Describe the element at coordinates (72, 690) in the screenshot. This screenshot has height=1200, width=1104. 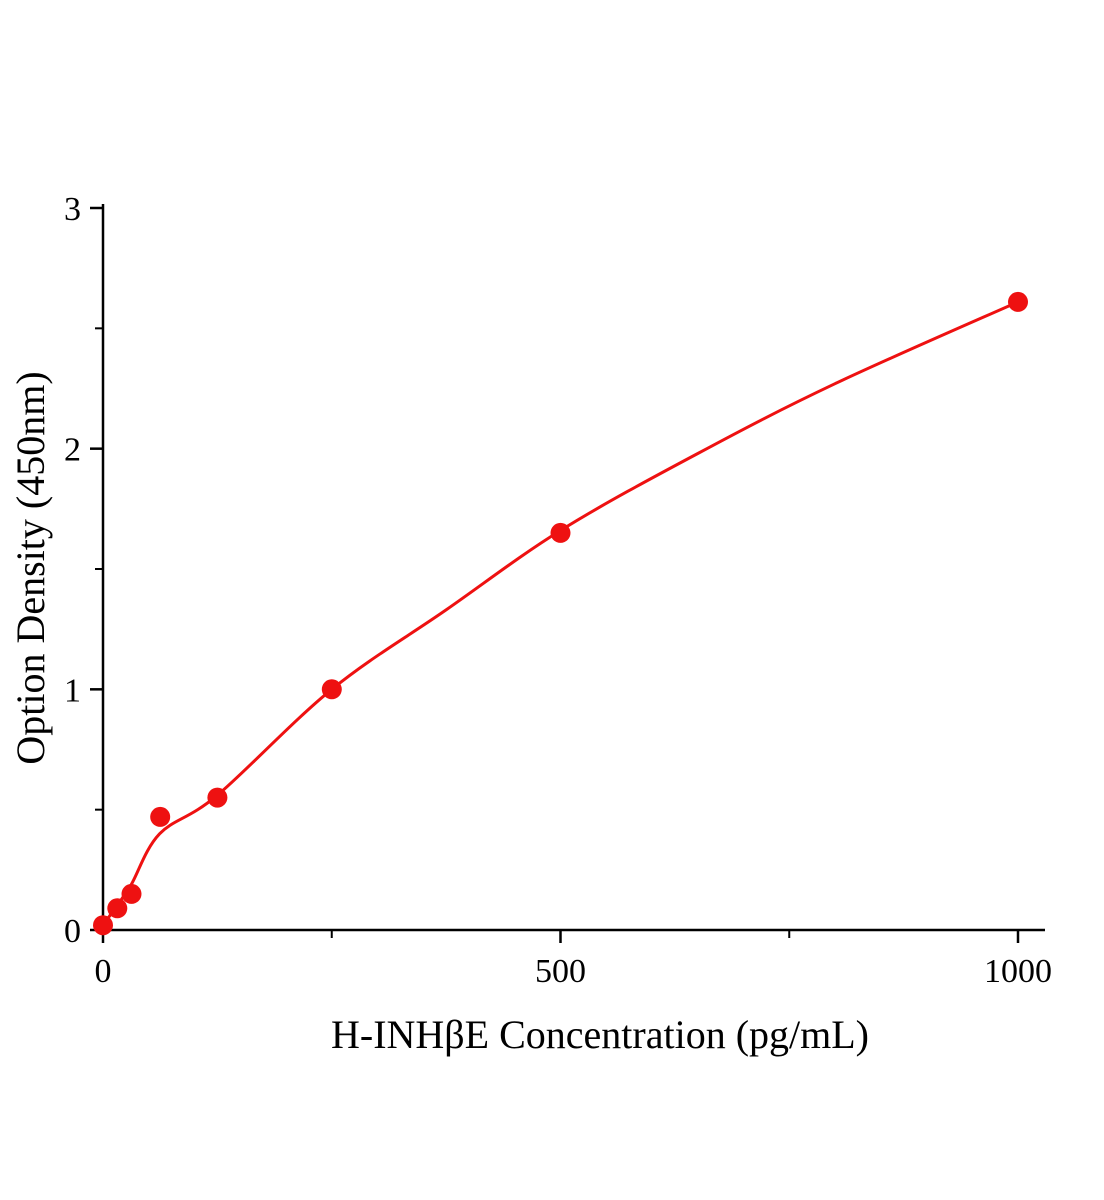
I see `y-tick-label: 1` at that location.